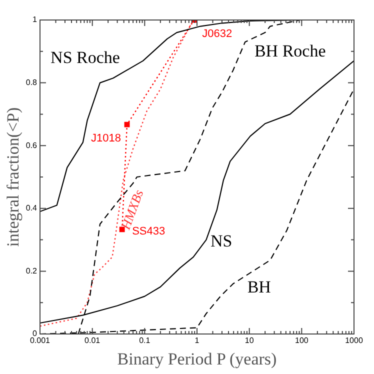 This screenshot has height=374, width=374. I want to click on y-tick-label: 0.8, so click(32, 83).